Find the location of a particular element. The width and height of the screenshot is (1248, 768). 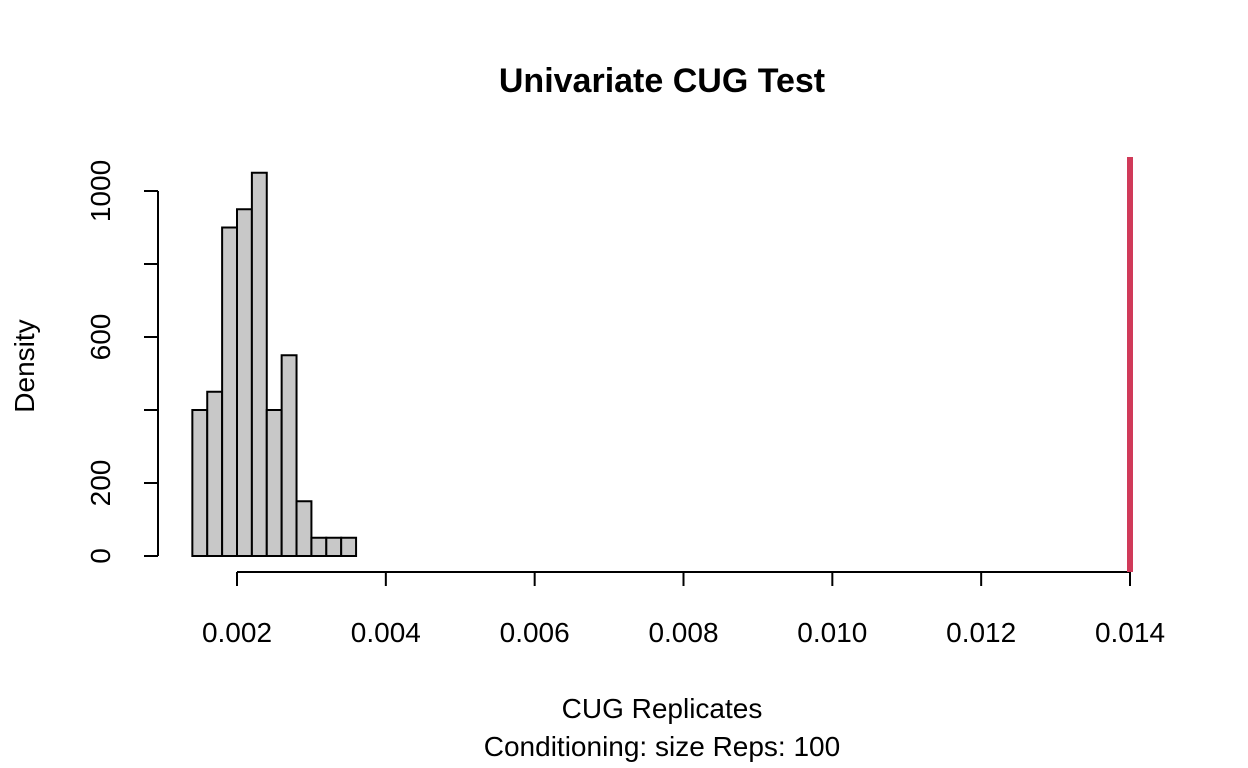

chart-subtitle: Conditioning: size Reps: 100 is located at coordinates (662, 746).